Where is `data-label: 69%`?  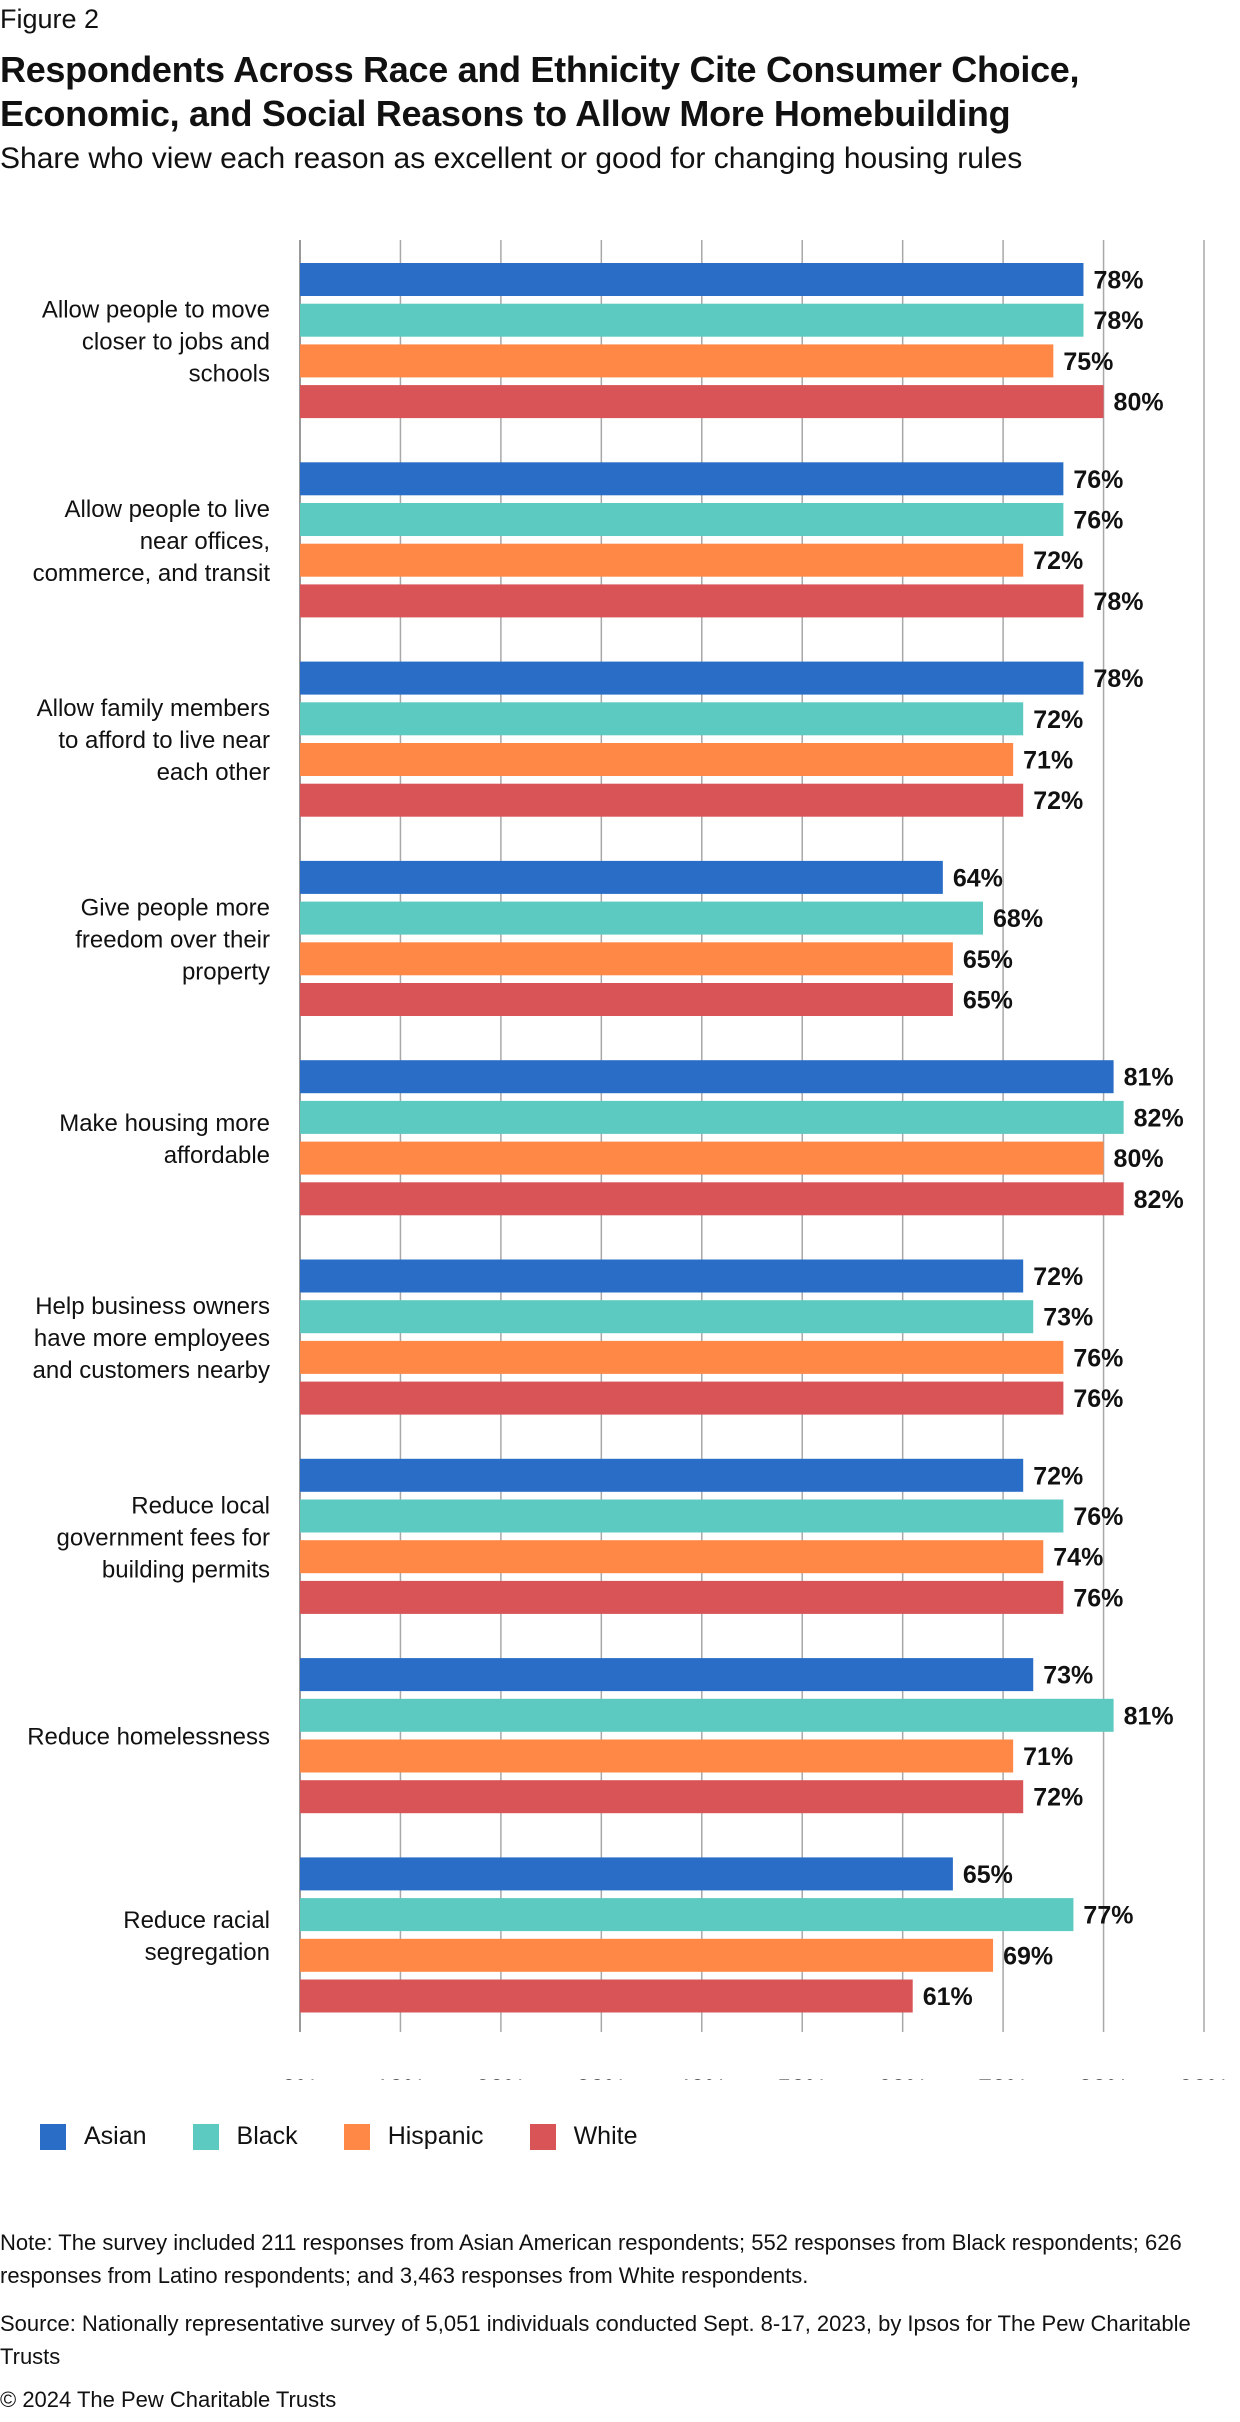
data-label: 69% is located at coordinates (1028, 1956).